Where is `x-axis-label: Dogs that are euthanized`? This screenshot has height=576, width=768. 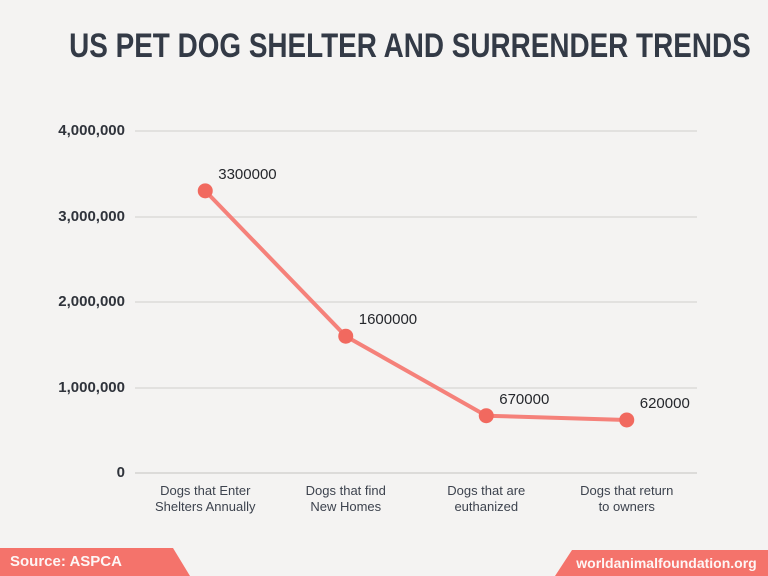
x-axis-label: Dogs that are euthanized is located at coordinates (486, 499).